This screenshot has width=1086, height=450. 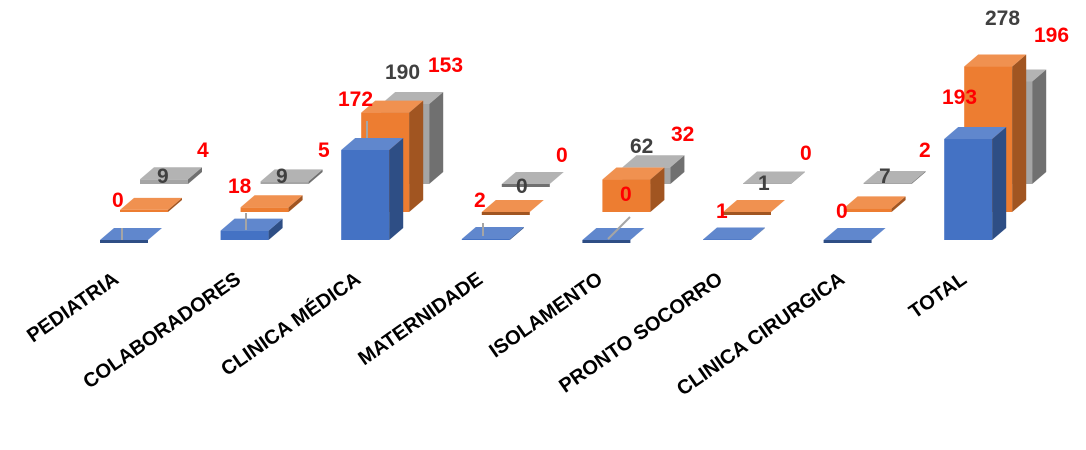 What do you see at coordinates (402, 72) in the screenshot?
I see `data-label: 190` at bounding box center [402, 72].